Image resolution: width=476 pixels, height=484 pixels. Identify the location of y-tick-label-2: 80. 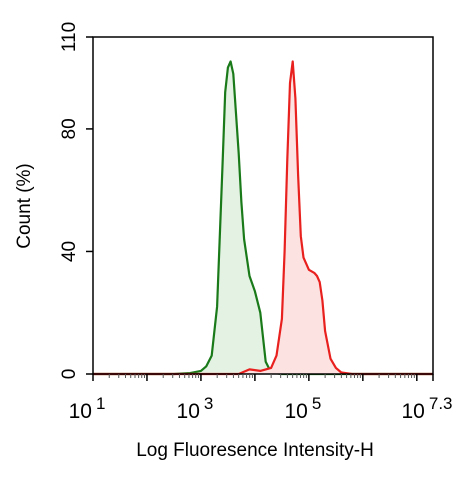
(69, 128).